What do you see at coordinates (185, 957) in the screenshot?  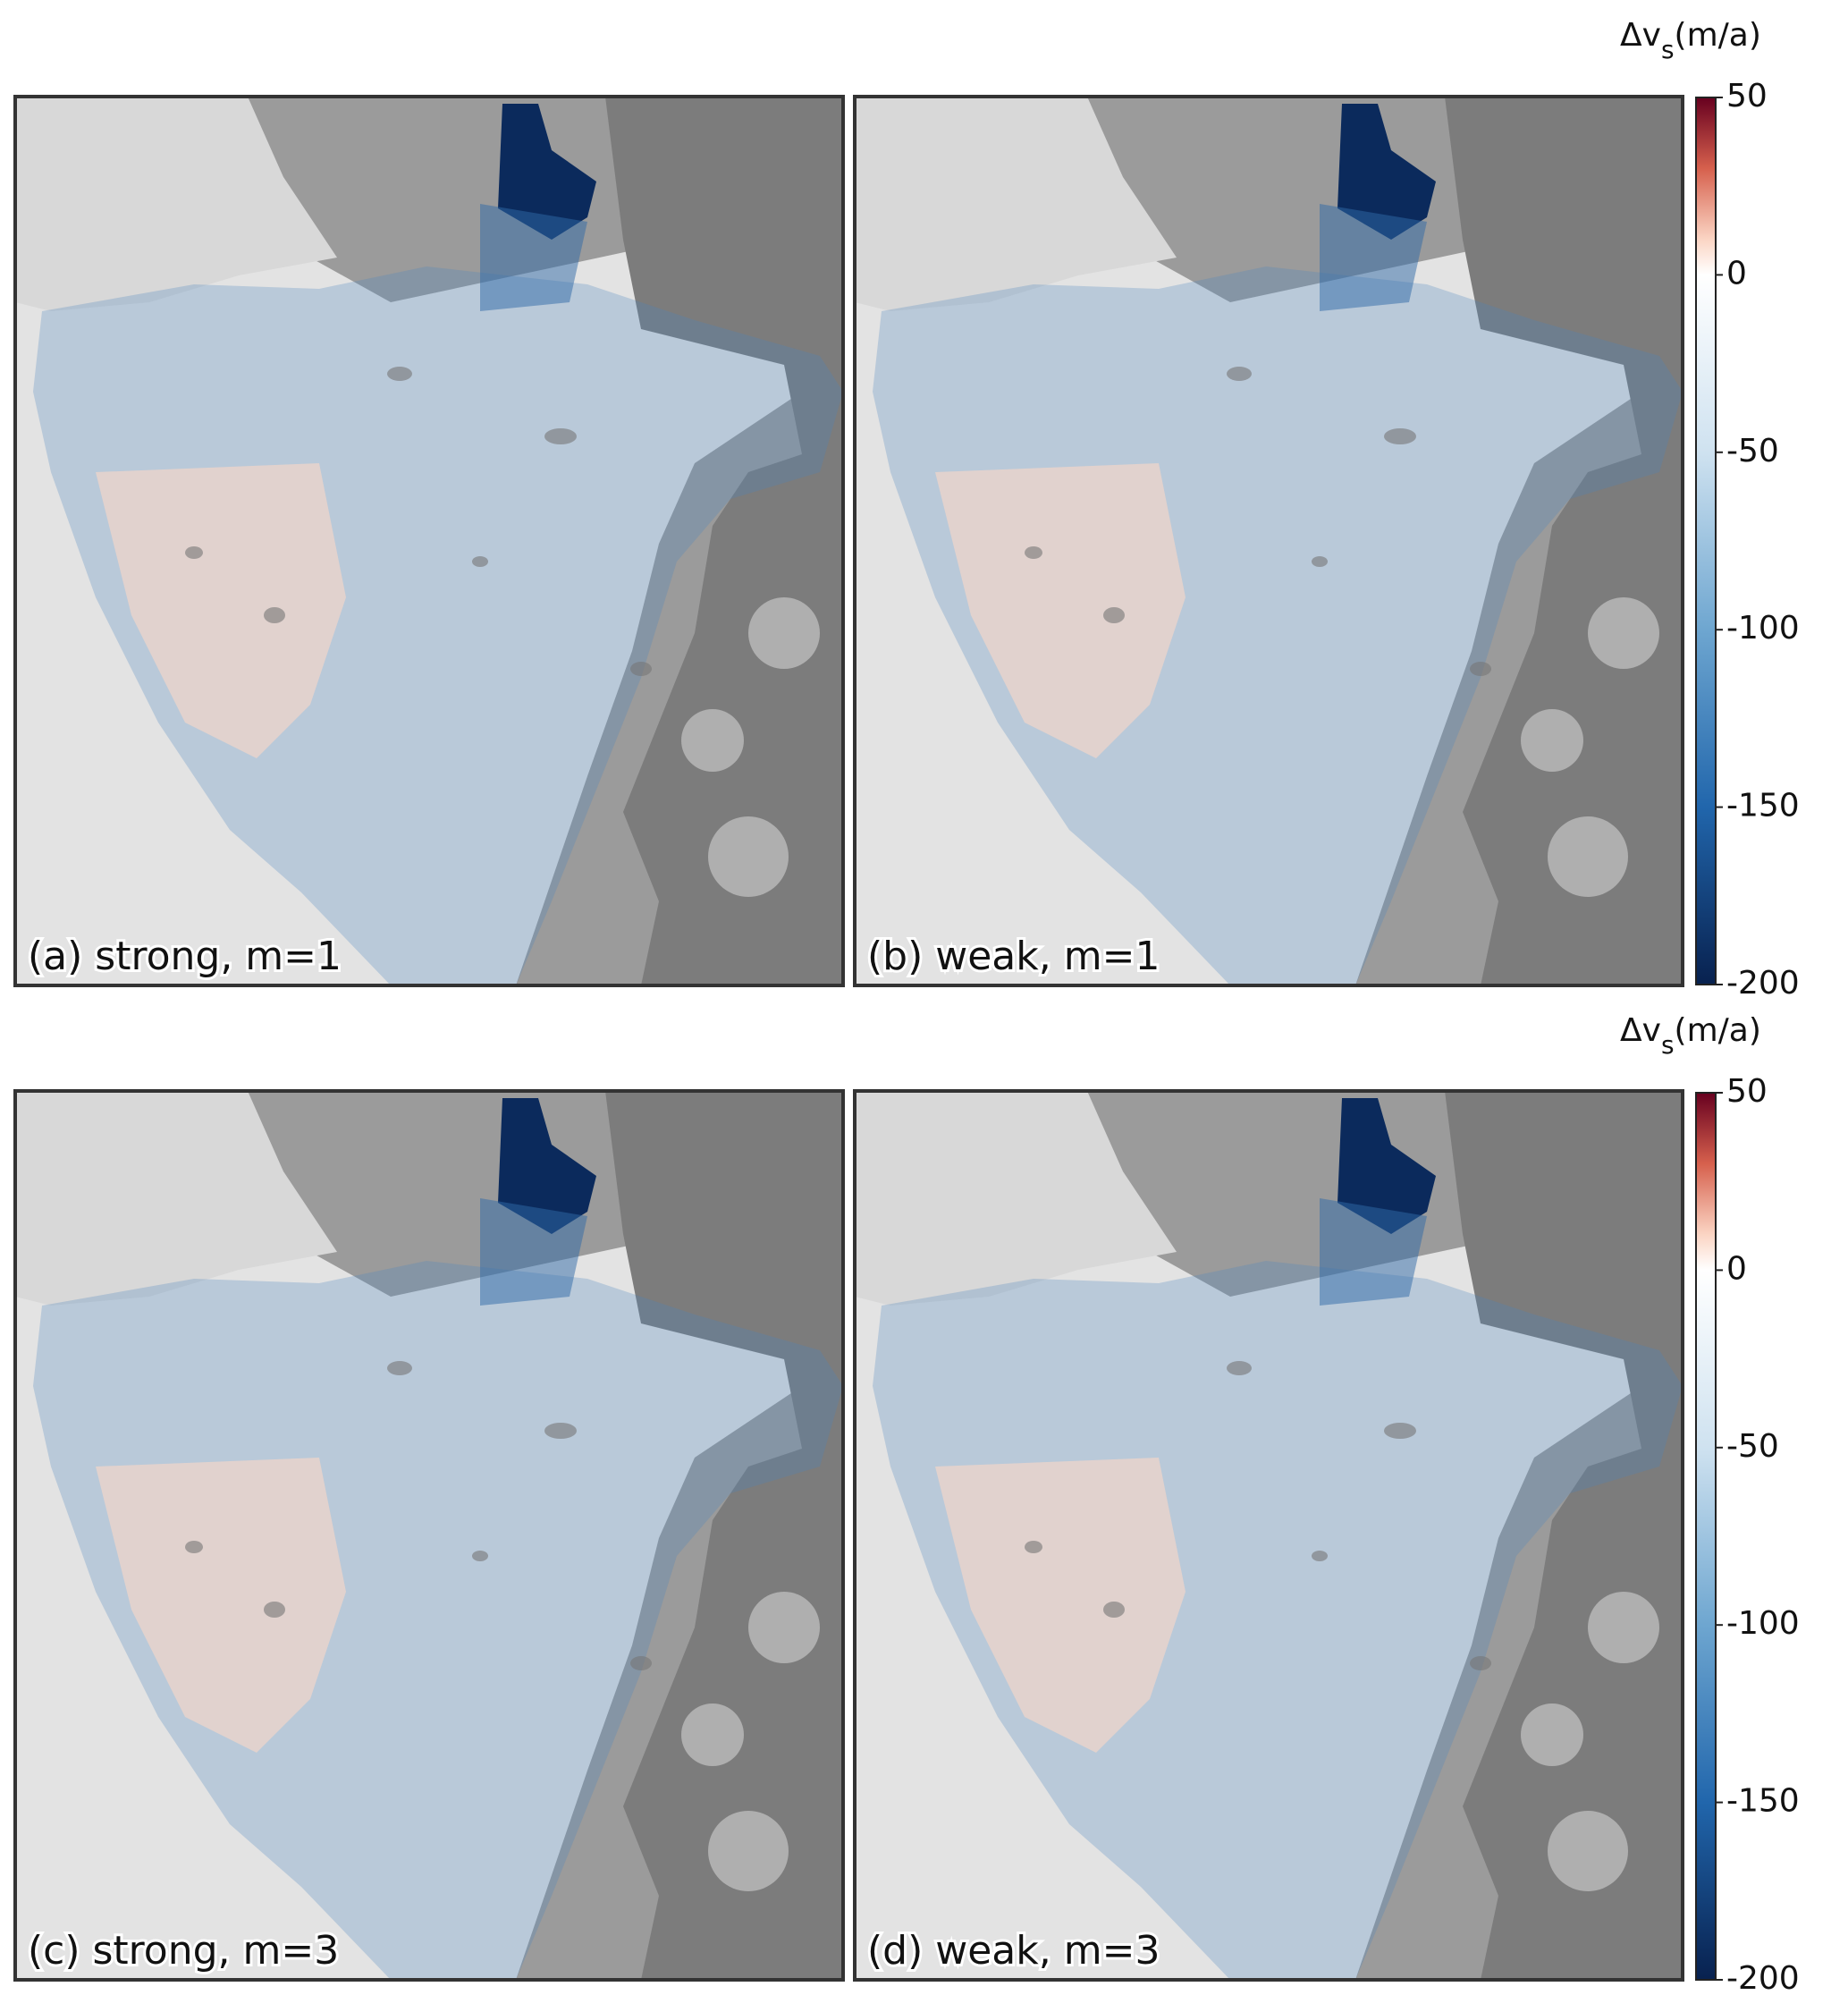 I see `panel-label: (a) strong, m=1` at bounding box center [185, 957].